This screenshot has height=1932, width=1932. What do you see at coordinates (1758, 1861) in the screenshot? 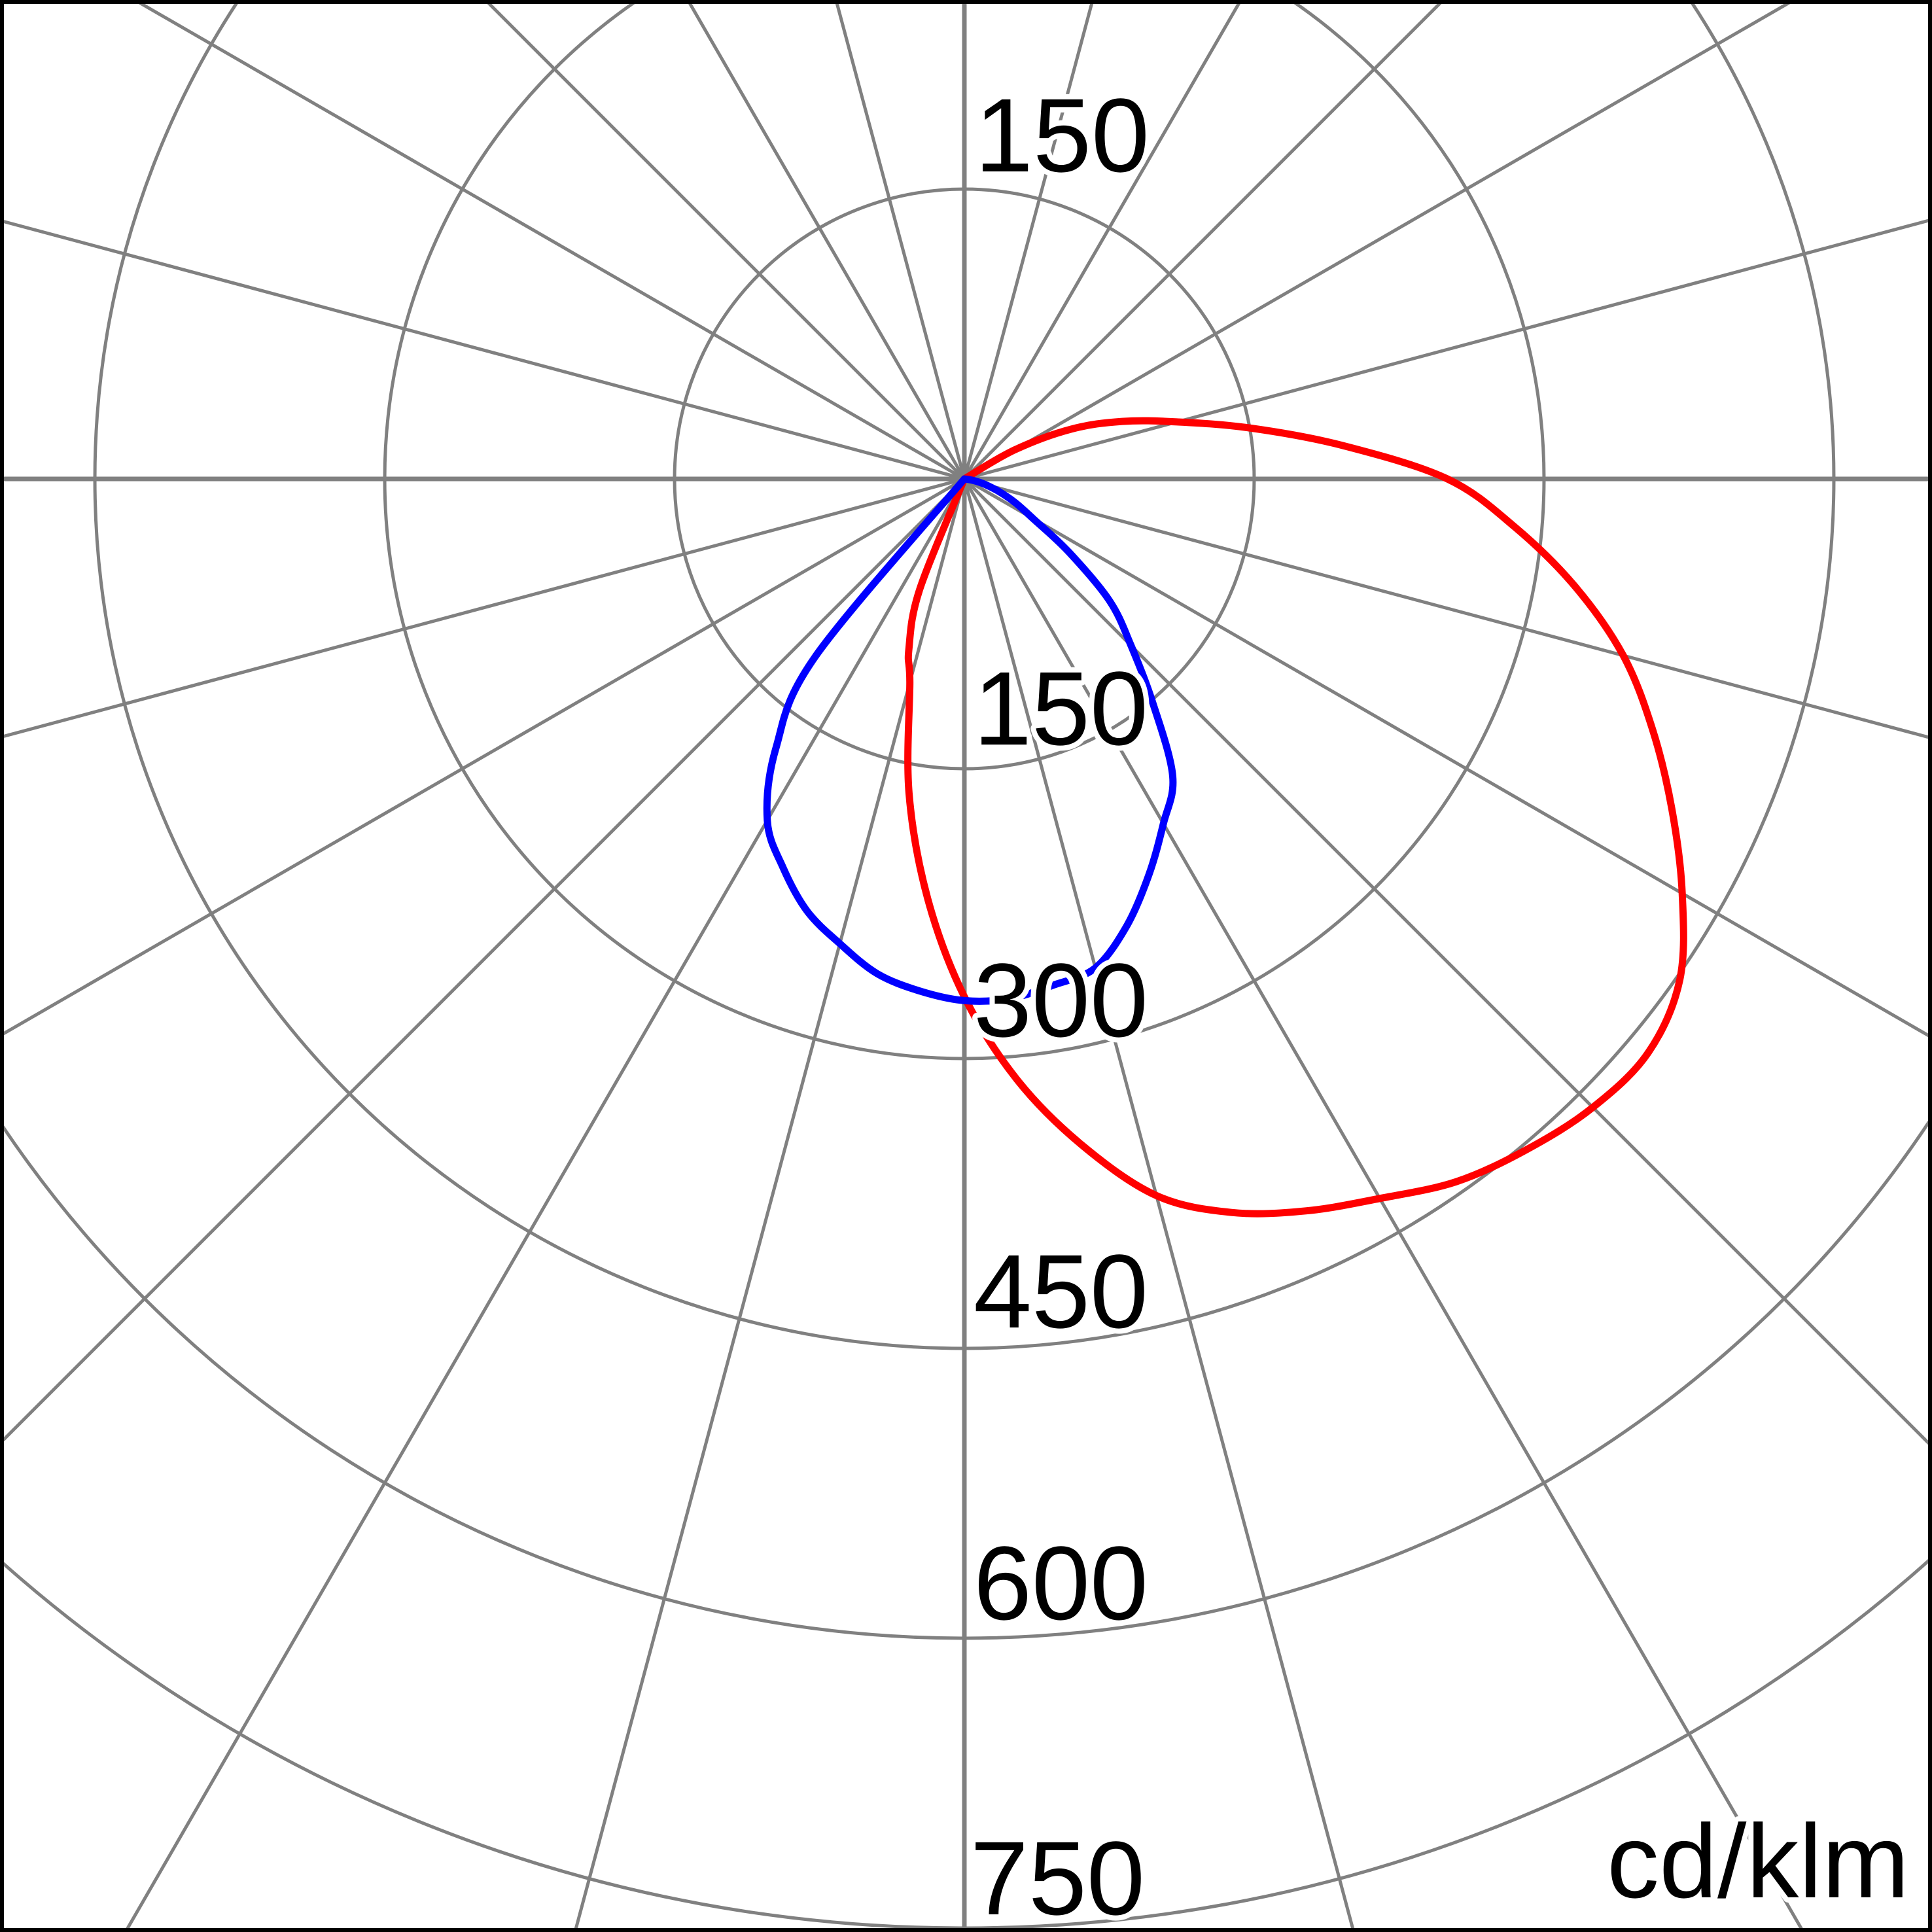
I see `unit-label: cd/klm` at bounding box center [1758, 1861].